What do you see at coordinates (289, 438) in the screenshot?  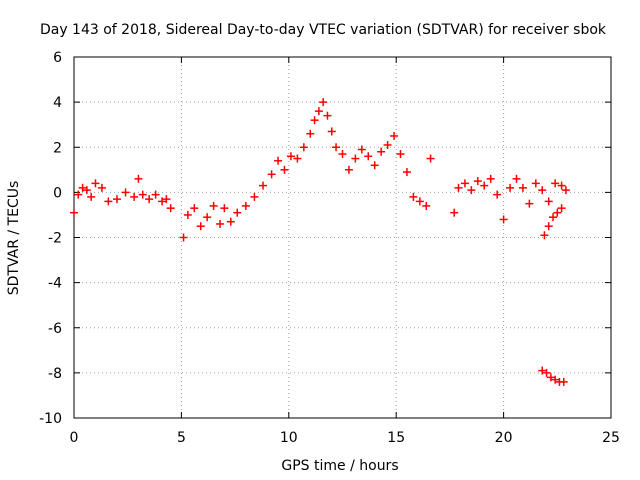 I see `x-tick-label: 10` at bounding box center [289, 438].